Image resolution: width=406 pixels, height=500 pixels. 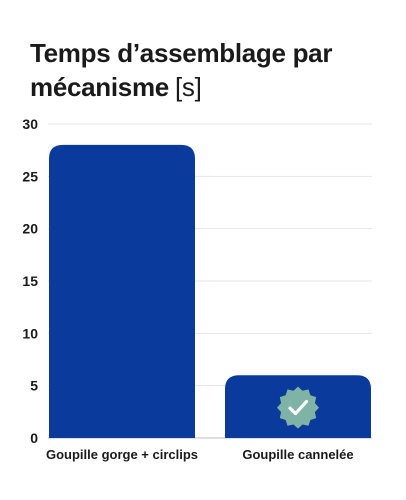 I want to click on y-tick-label: 0, so click(x=34, y=438).